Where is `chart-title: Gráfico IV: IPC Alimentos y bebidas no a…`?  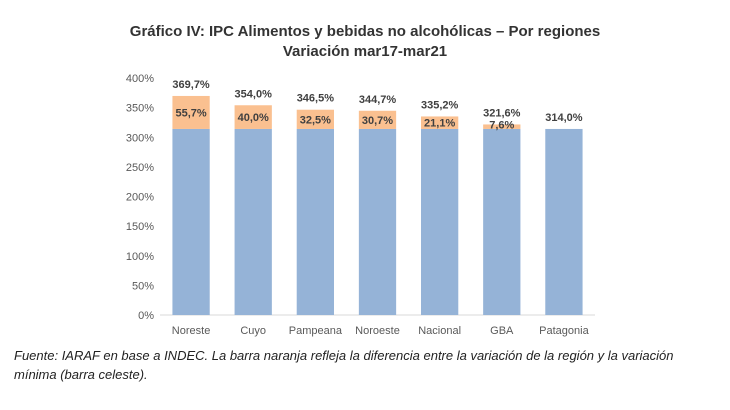 chart-title: Gráfico IV: IPC Alimentos y bebidas no a… is located at coordinates (365, 31).